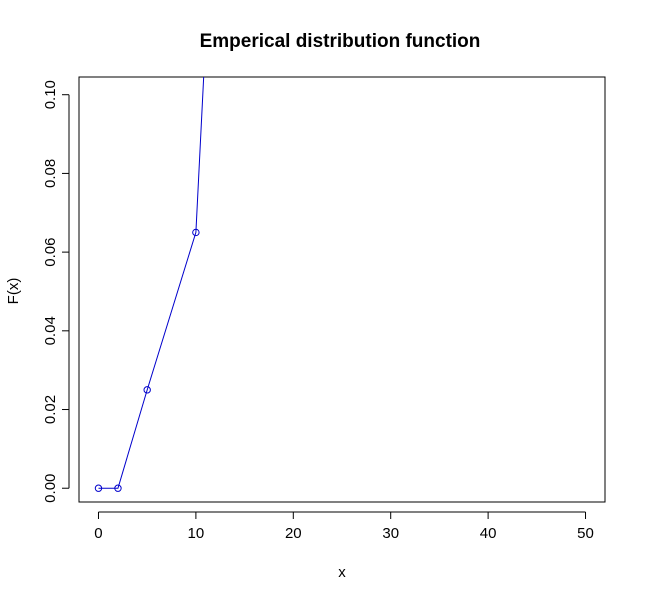  I want to click on chart-title: Emperical distribution function, so click(340, 41).